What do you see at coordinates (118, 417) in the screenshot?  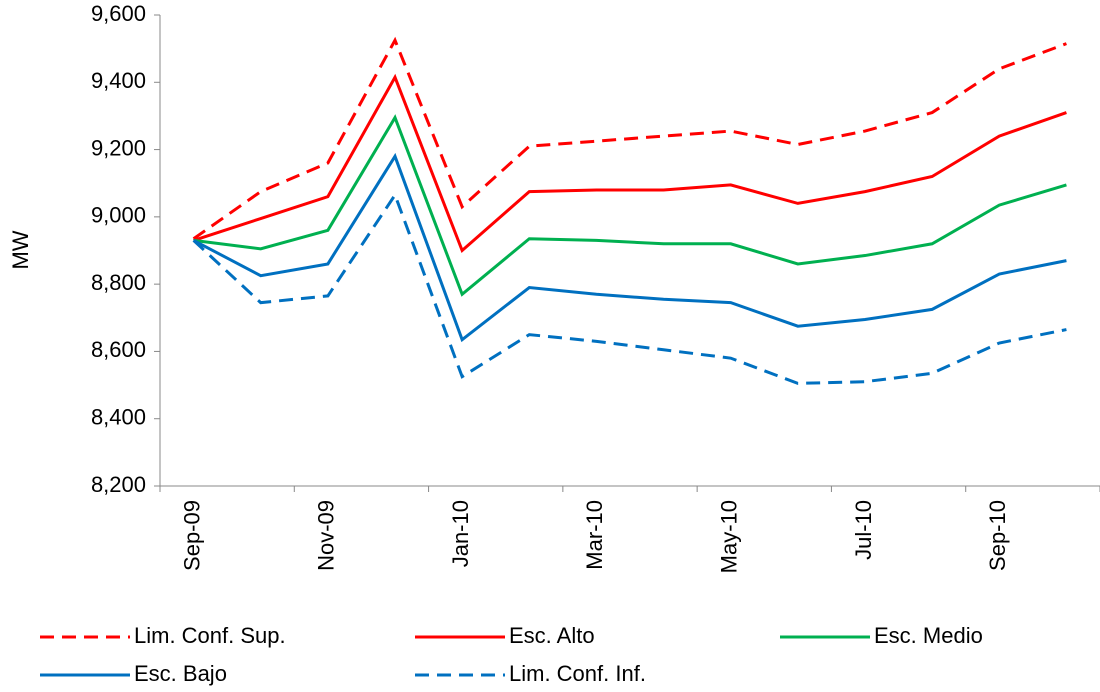 I see `y-tick-label: 8,400` at bounding box center [118, 417].